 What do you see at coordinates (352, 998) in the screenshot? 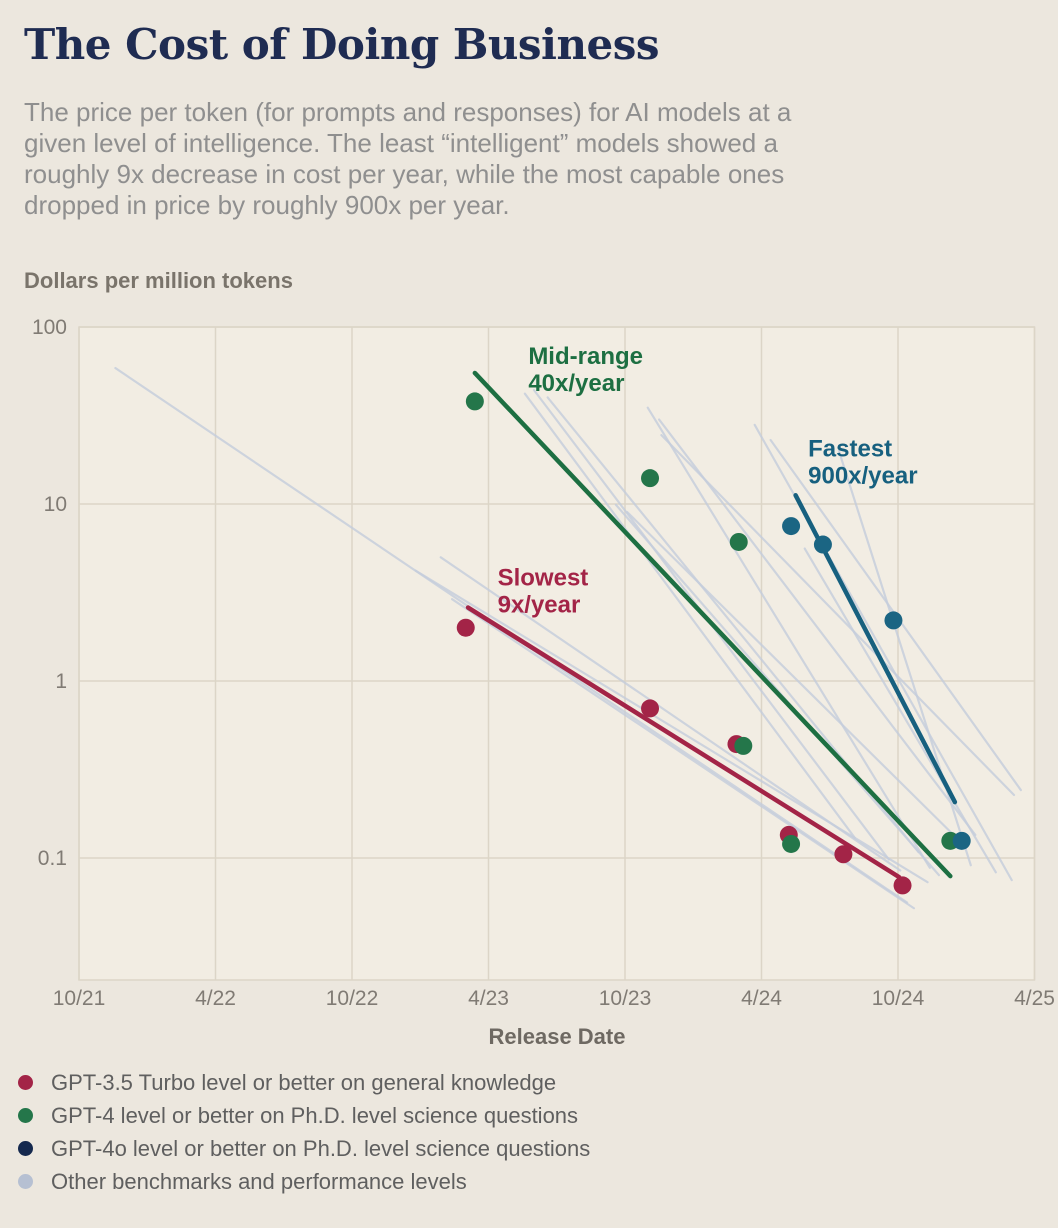
I see `x-tick-label: 10/22` at bounding box center [352, 998].